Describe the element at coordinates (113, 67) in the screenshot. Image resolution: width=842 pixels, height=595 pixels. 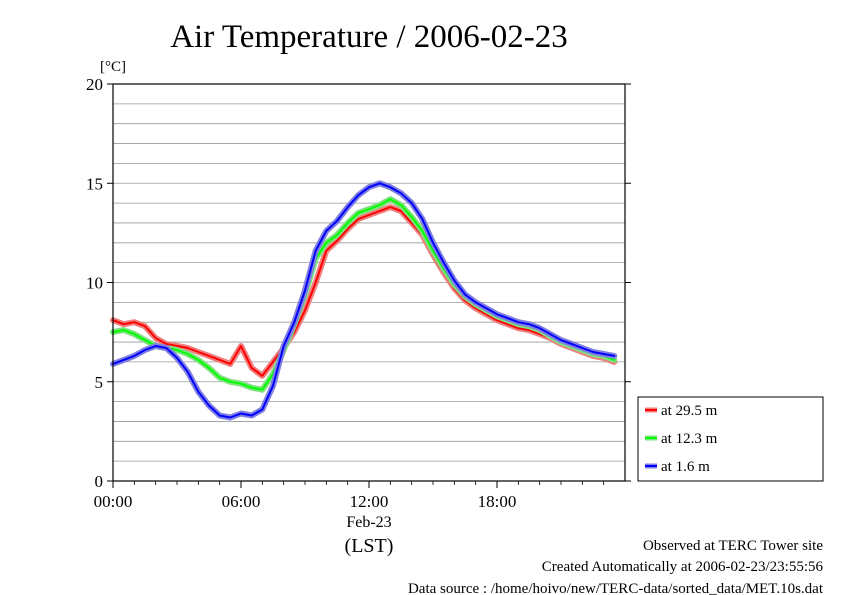
I see `y-axis-unit: [°C]` at that location.